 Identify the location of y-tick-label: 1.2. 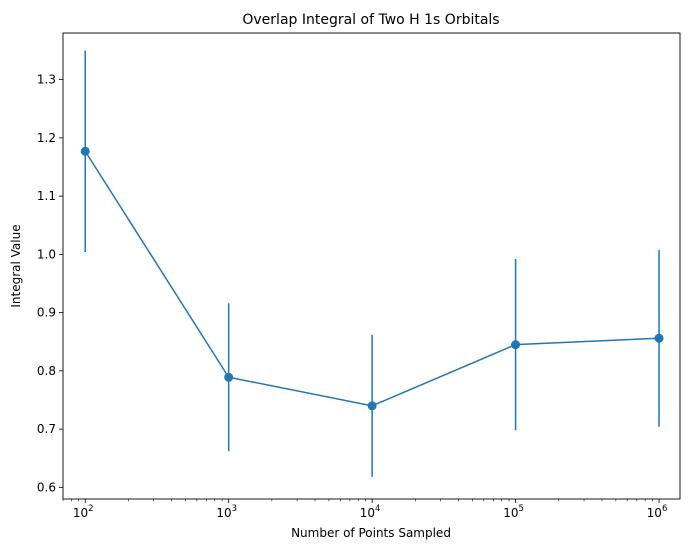
(46, 138).